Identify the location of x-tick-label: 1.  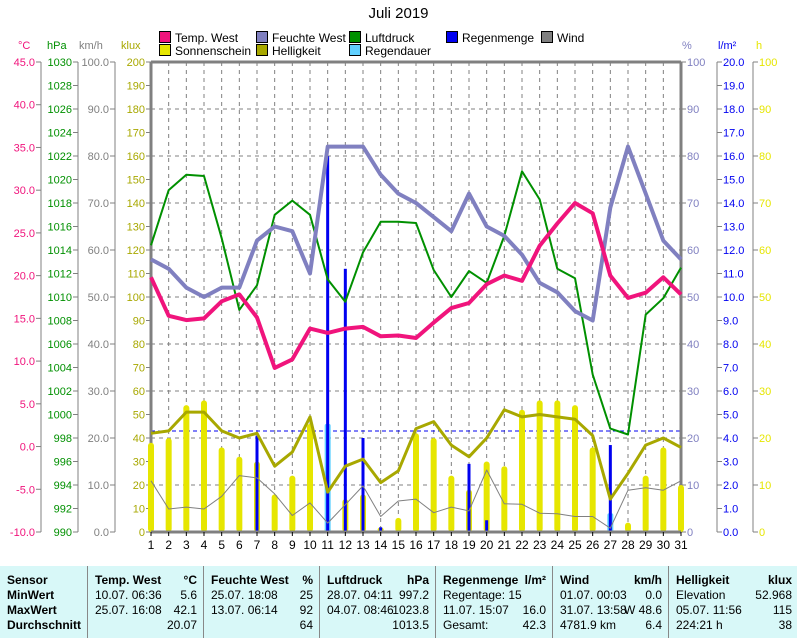
(151, 545).